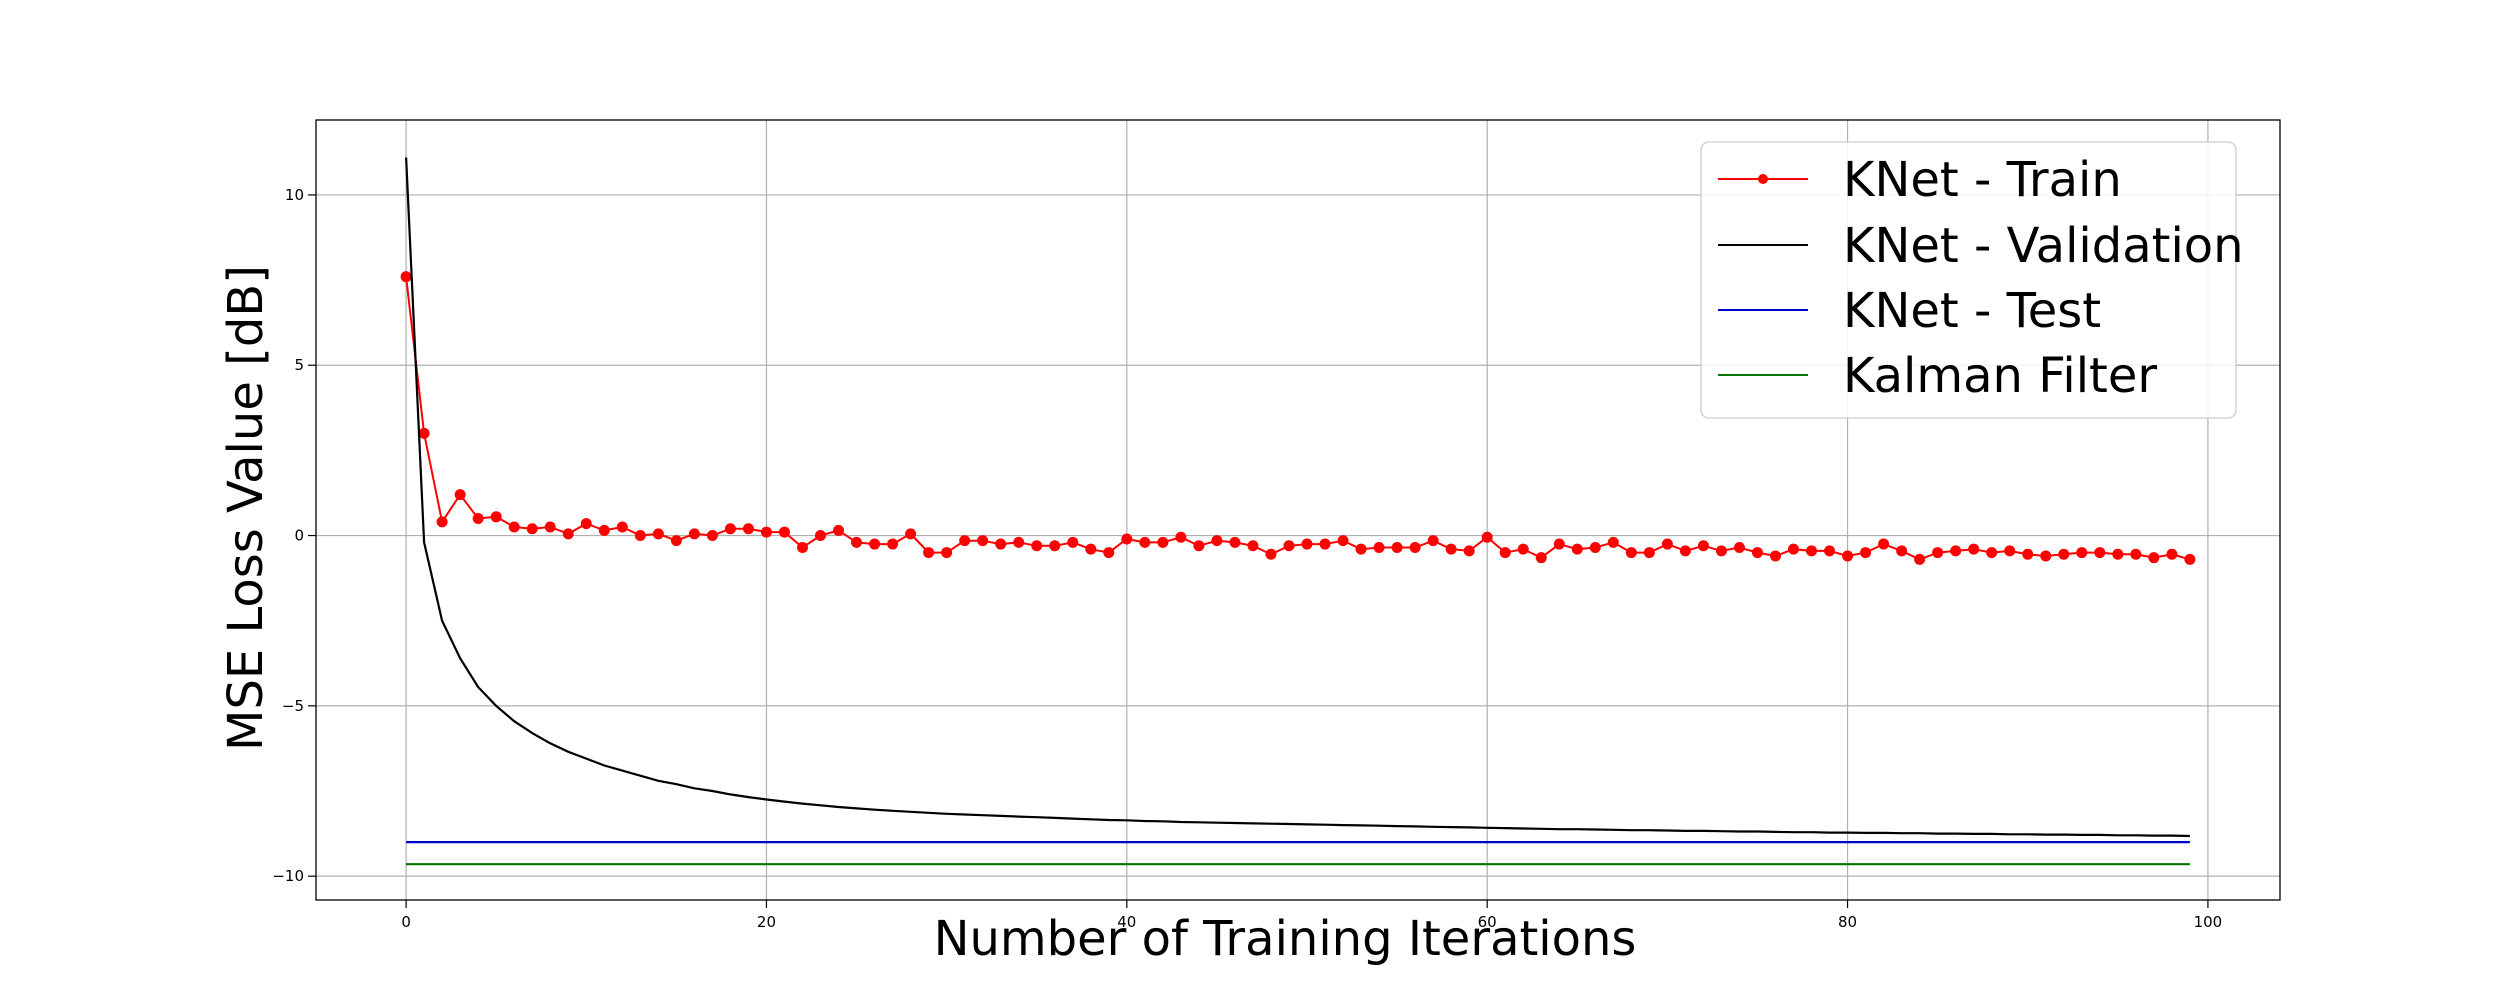  What do you see at coordinates (294, 195) in the screenshot?
I see `y-tick-label: 10` at bounding box center [294, 195].